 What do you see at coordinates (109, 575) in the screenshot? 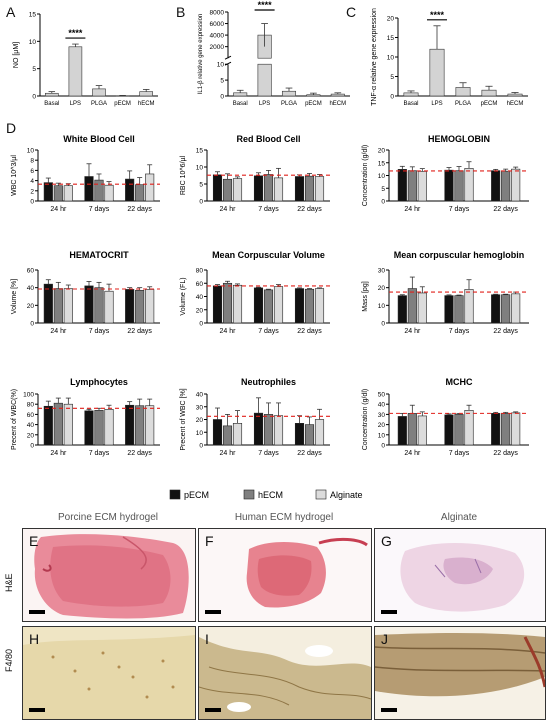
I see `histology-tile-e: E` at bounding box center [109, 575].